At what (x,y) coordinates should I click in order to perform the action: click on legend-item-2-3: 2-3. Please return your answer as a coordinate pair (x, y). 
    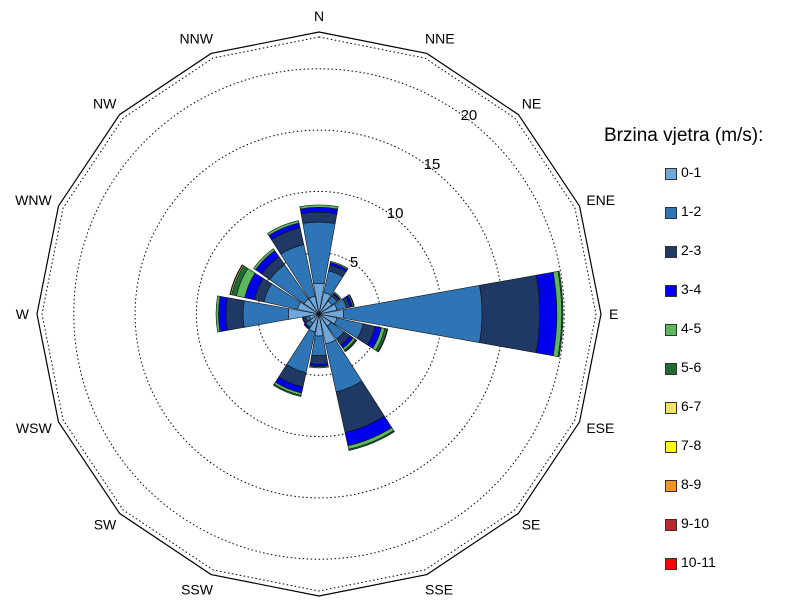
    Looking at the image, I should click on (697, 261).